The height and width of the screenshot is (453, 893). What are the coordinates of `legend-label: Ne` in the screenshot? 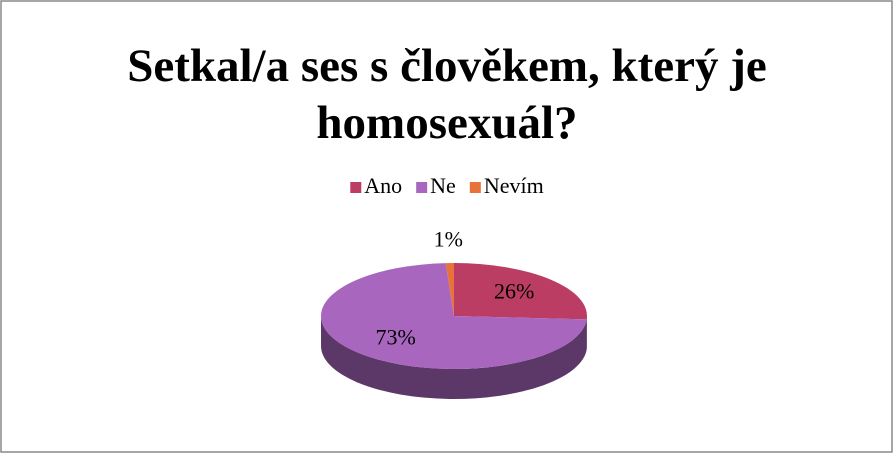 It's located at (443, 185).